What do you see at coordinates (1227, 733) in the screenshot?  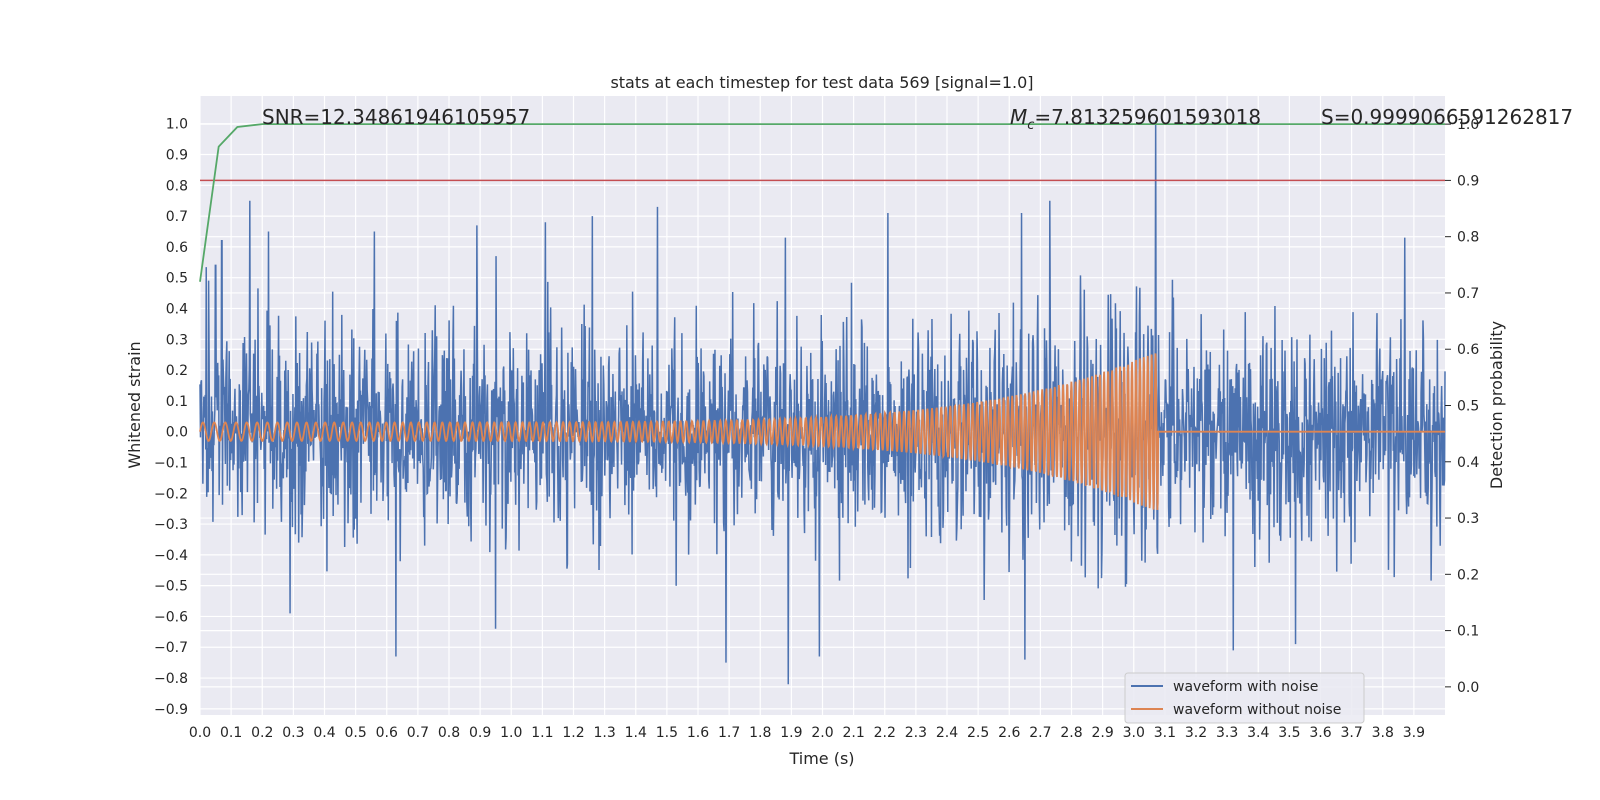 I see `x-tick-label: 3.3` at bounding box center [1227, 733].